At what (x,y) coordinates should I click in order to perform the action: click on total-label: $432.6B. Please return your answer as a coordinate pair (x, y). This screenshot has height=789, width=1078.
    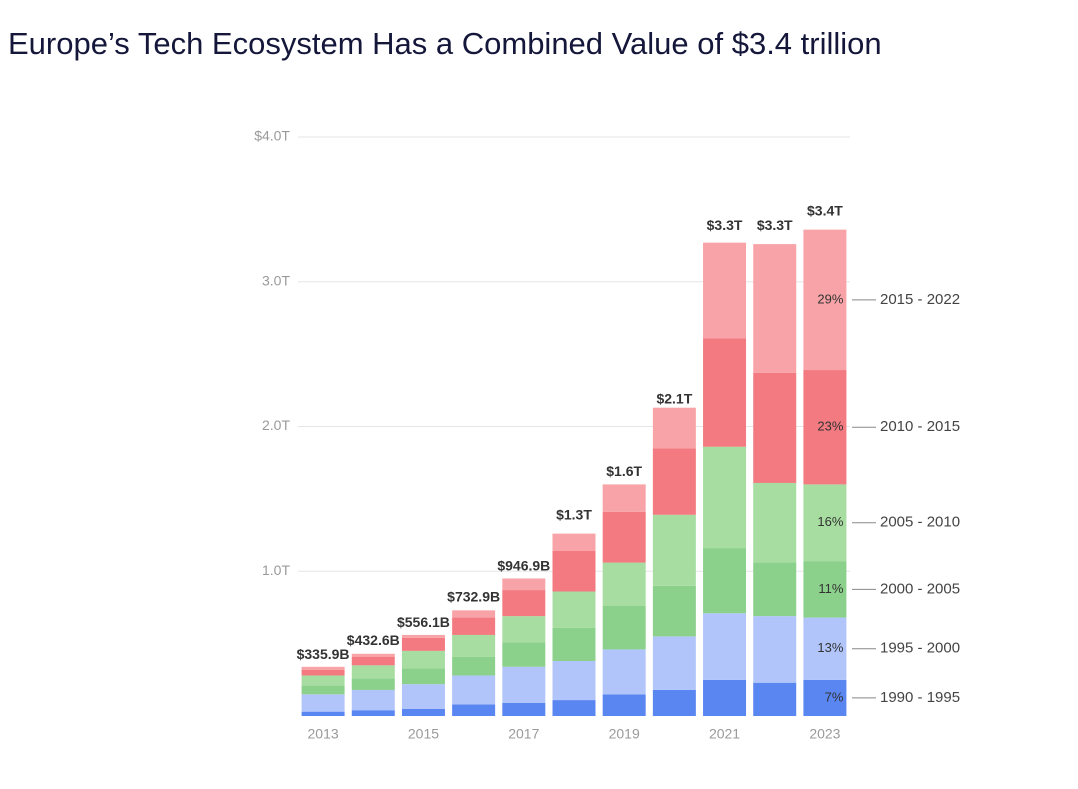
    Looking at the image, I should click on (373, 640).